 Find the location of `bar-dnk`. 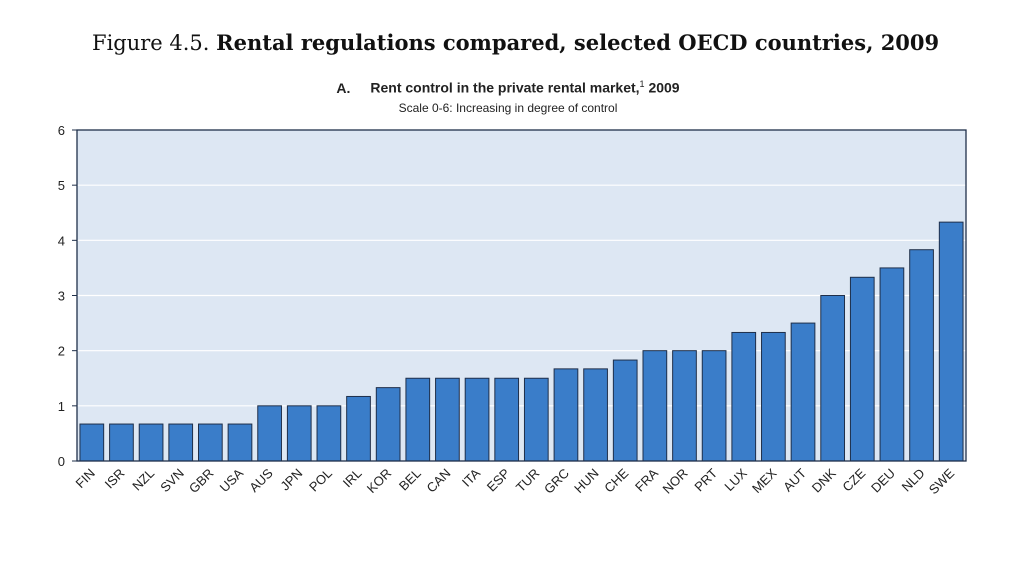

bar-dnk is located at coordinates (833, 378).